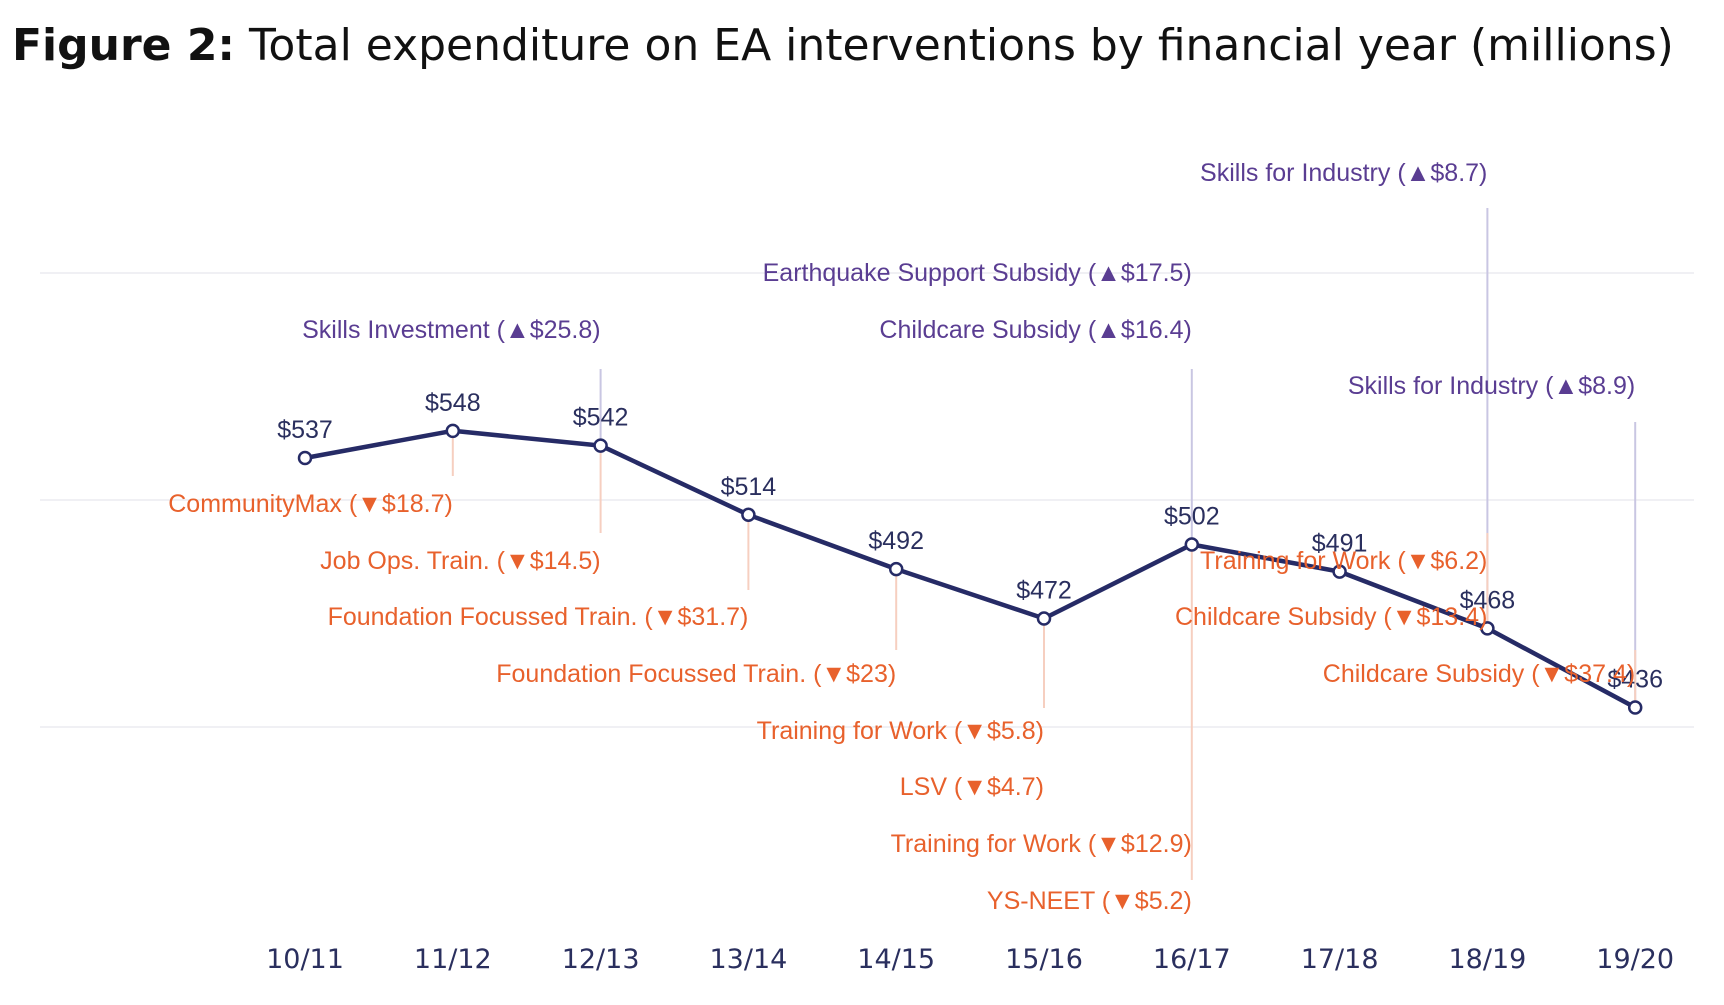 Image resolution: width=1724 pixels, height=1005 pixels. I want to click on x-tick-label: 10/11, so click(305, 959).